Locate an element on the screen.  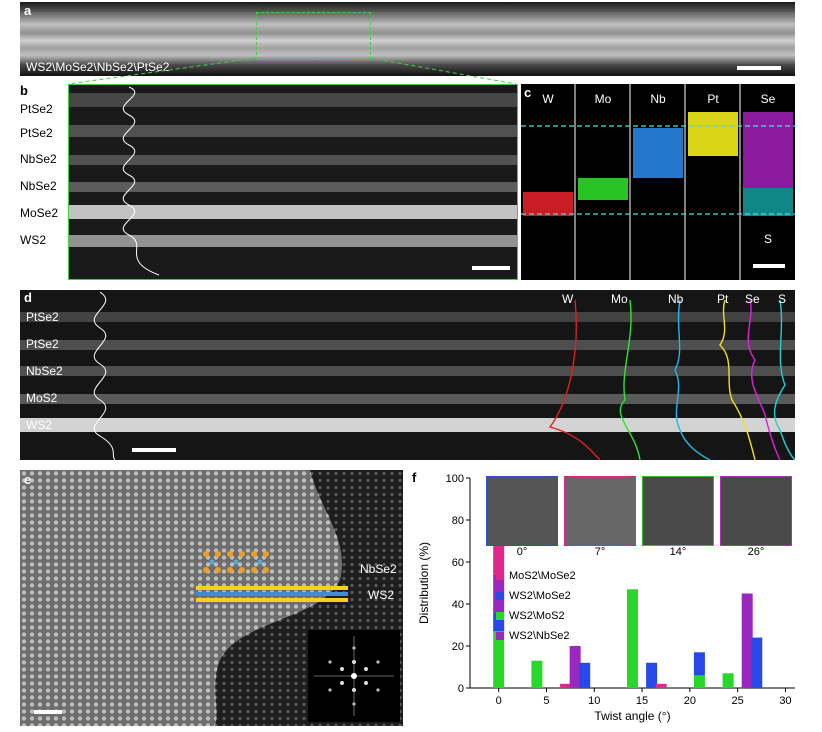
profile-mo is located at coordinates (630, 379).